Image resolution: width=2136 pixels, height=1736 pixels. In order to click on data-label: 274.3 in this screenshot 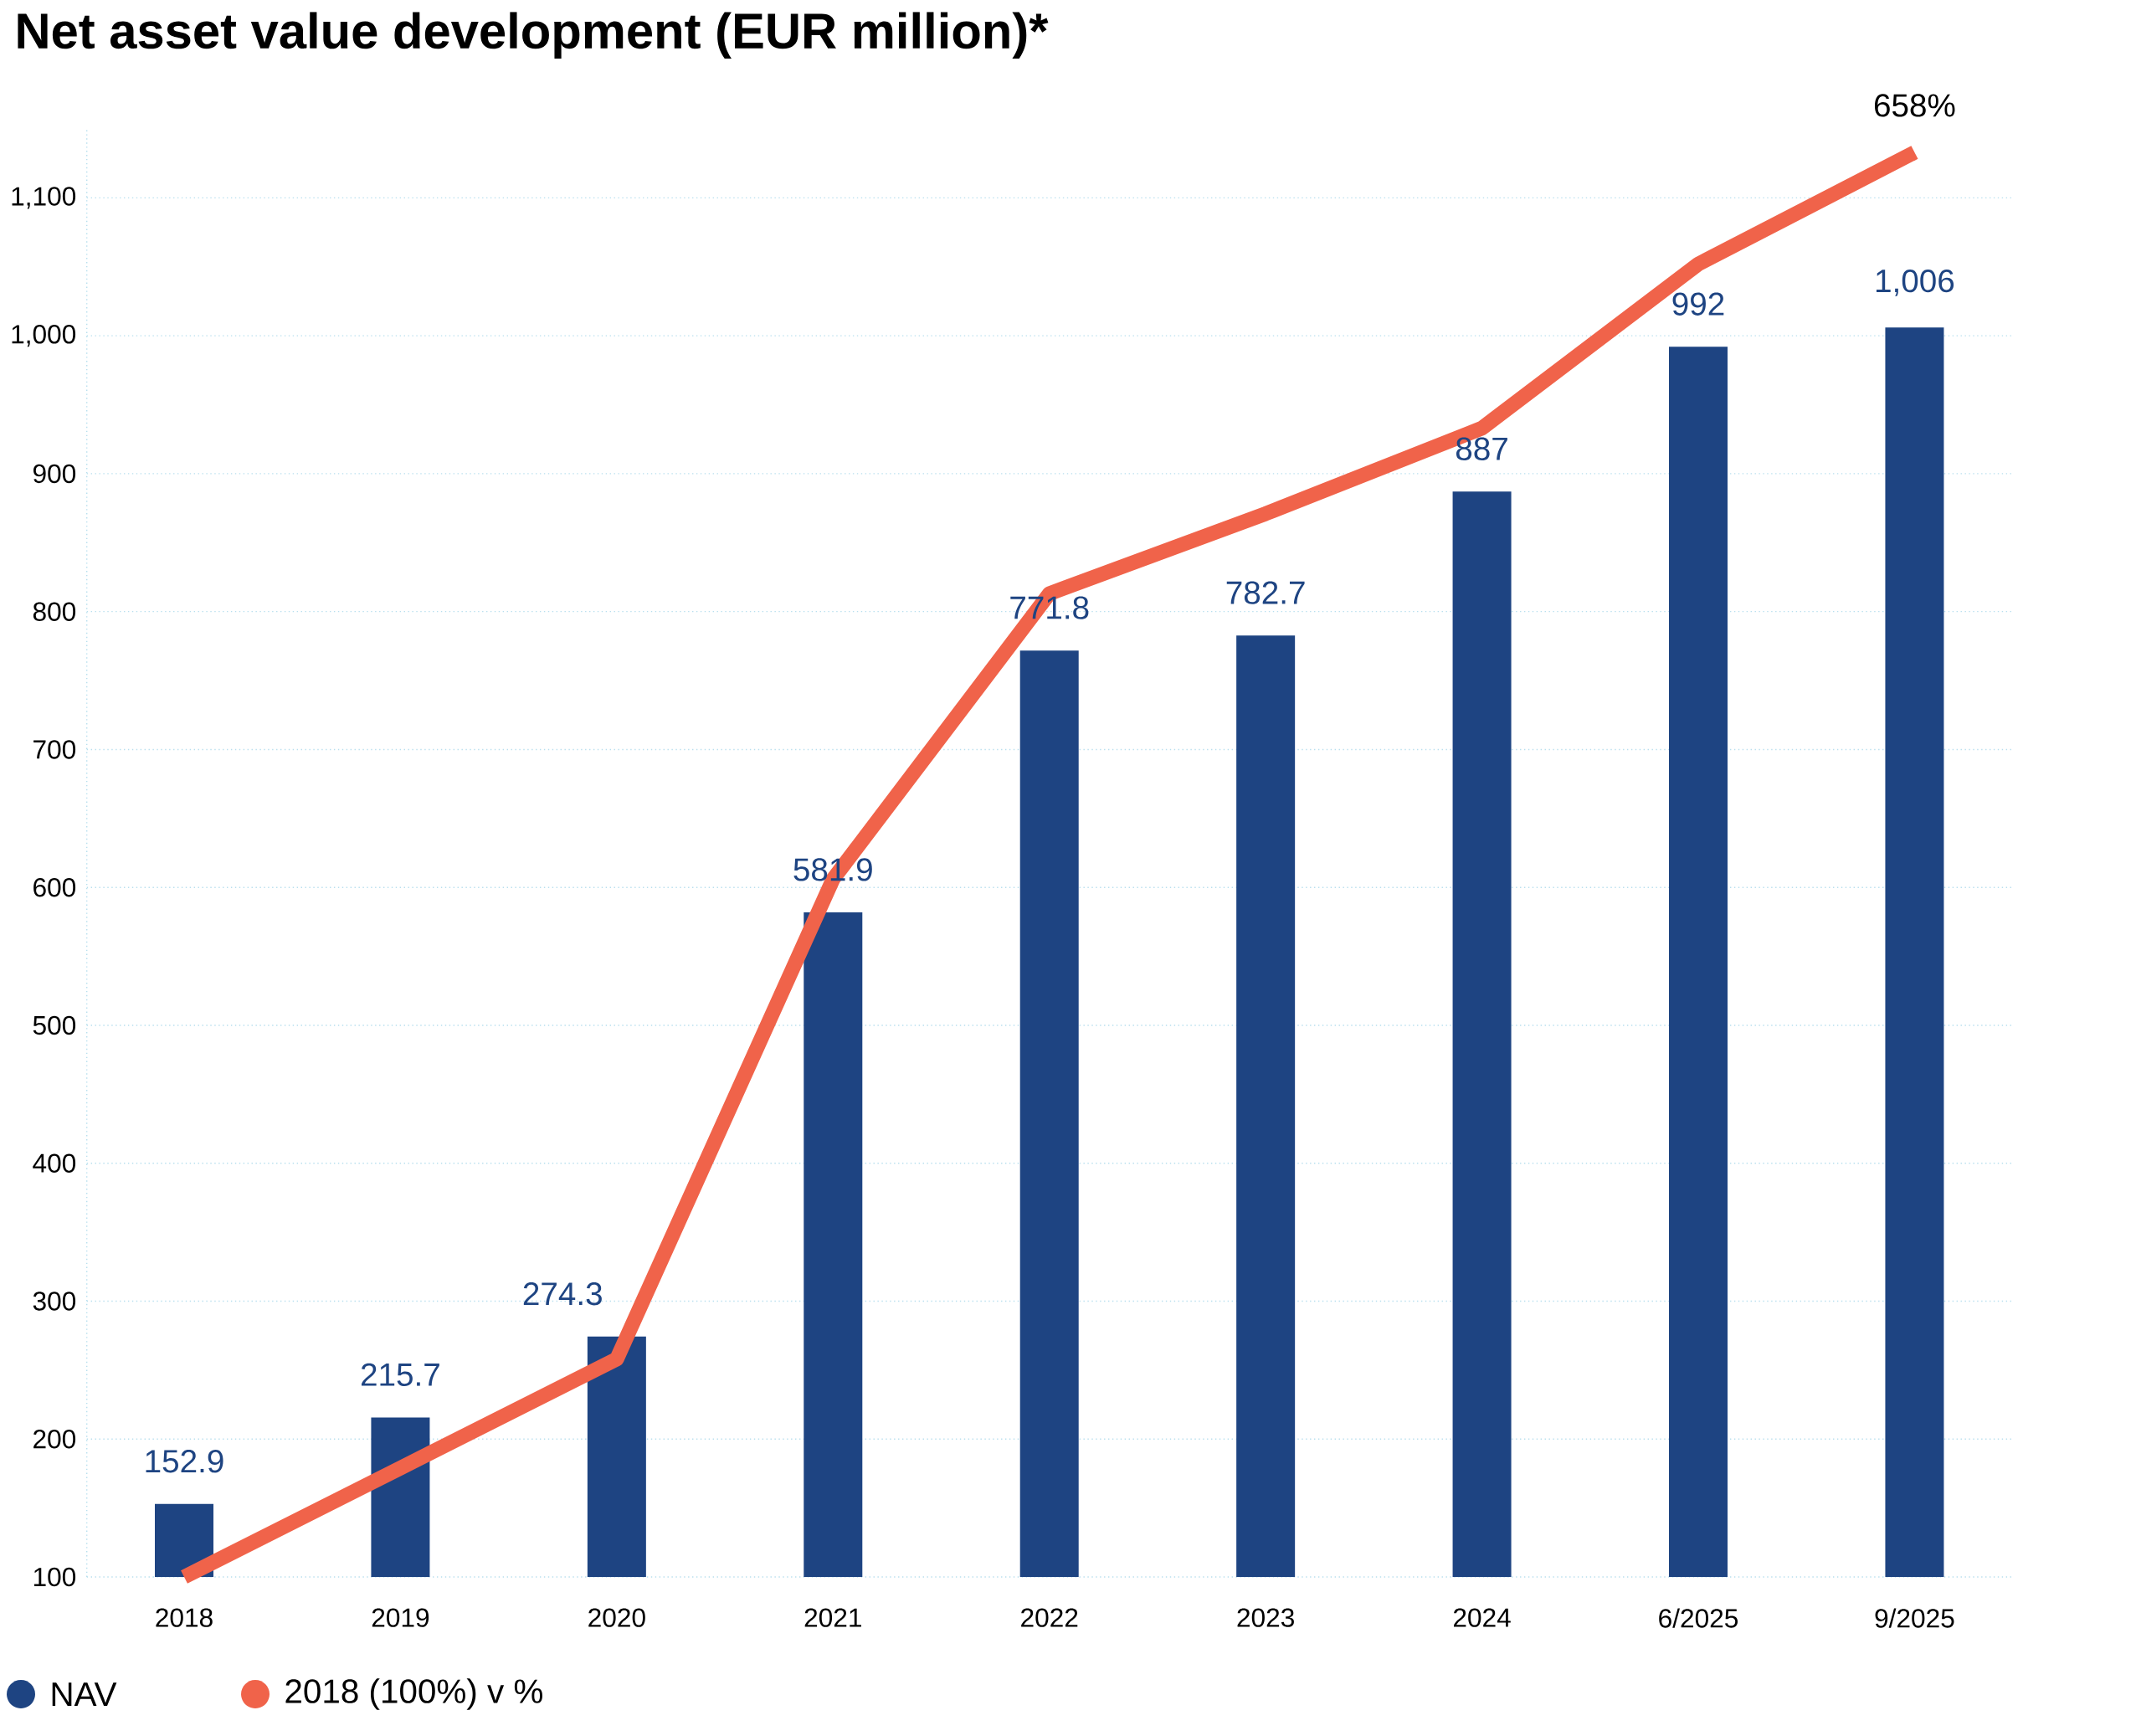, I will do `click(562, 1294)`.